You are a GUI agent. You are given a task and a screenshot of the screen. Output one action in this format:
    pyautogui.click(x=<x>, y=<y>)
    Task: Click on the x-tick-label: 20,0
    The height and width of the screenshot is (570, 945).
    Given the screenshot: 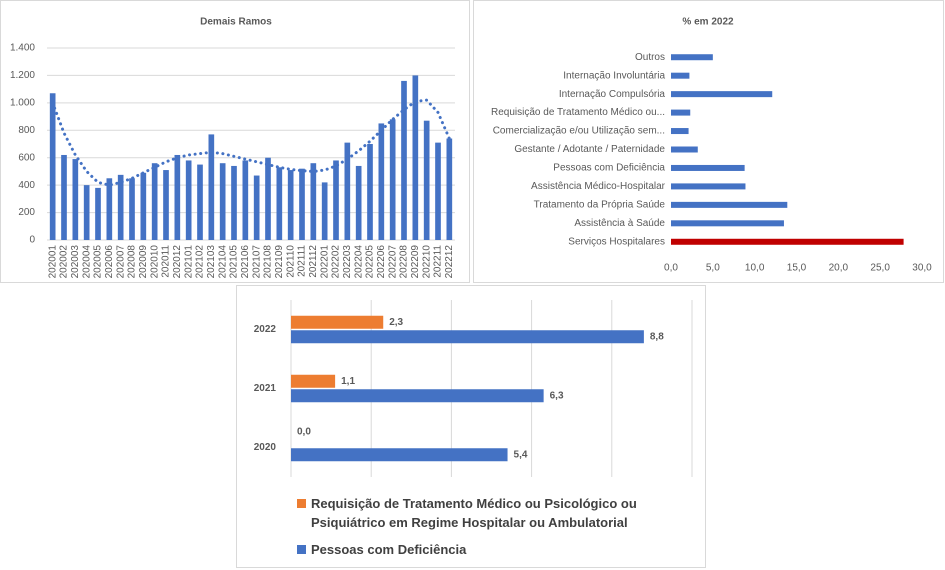 What is the action you would take?
    pyautogui.click(x=839, y=268)
    